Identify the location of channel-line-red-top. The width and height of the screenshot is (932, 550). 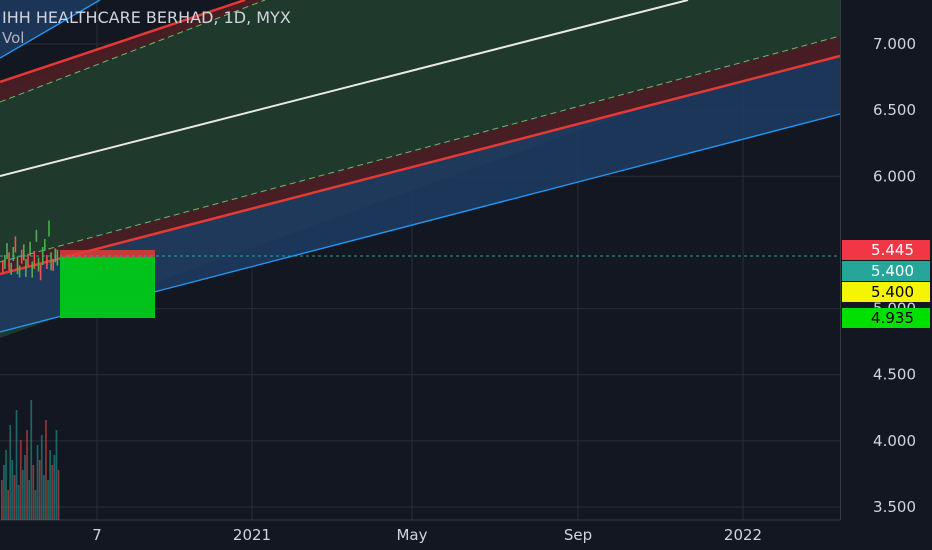
(123, 42).